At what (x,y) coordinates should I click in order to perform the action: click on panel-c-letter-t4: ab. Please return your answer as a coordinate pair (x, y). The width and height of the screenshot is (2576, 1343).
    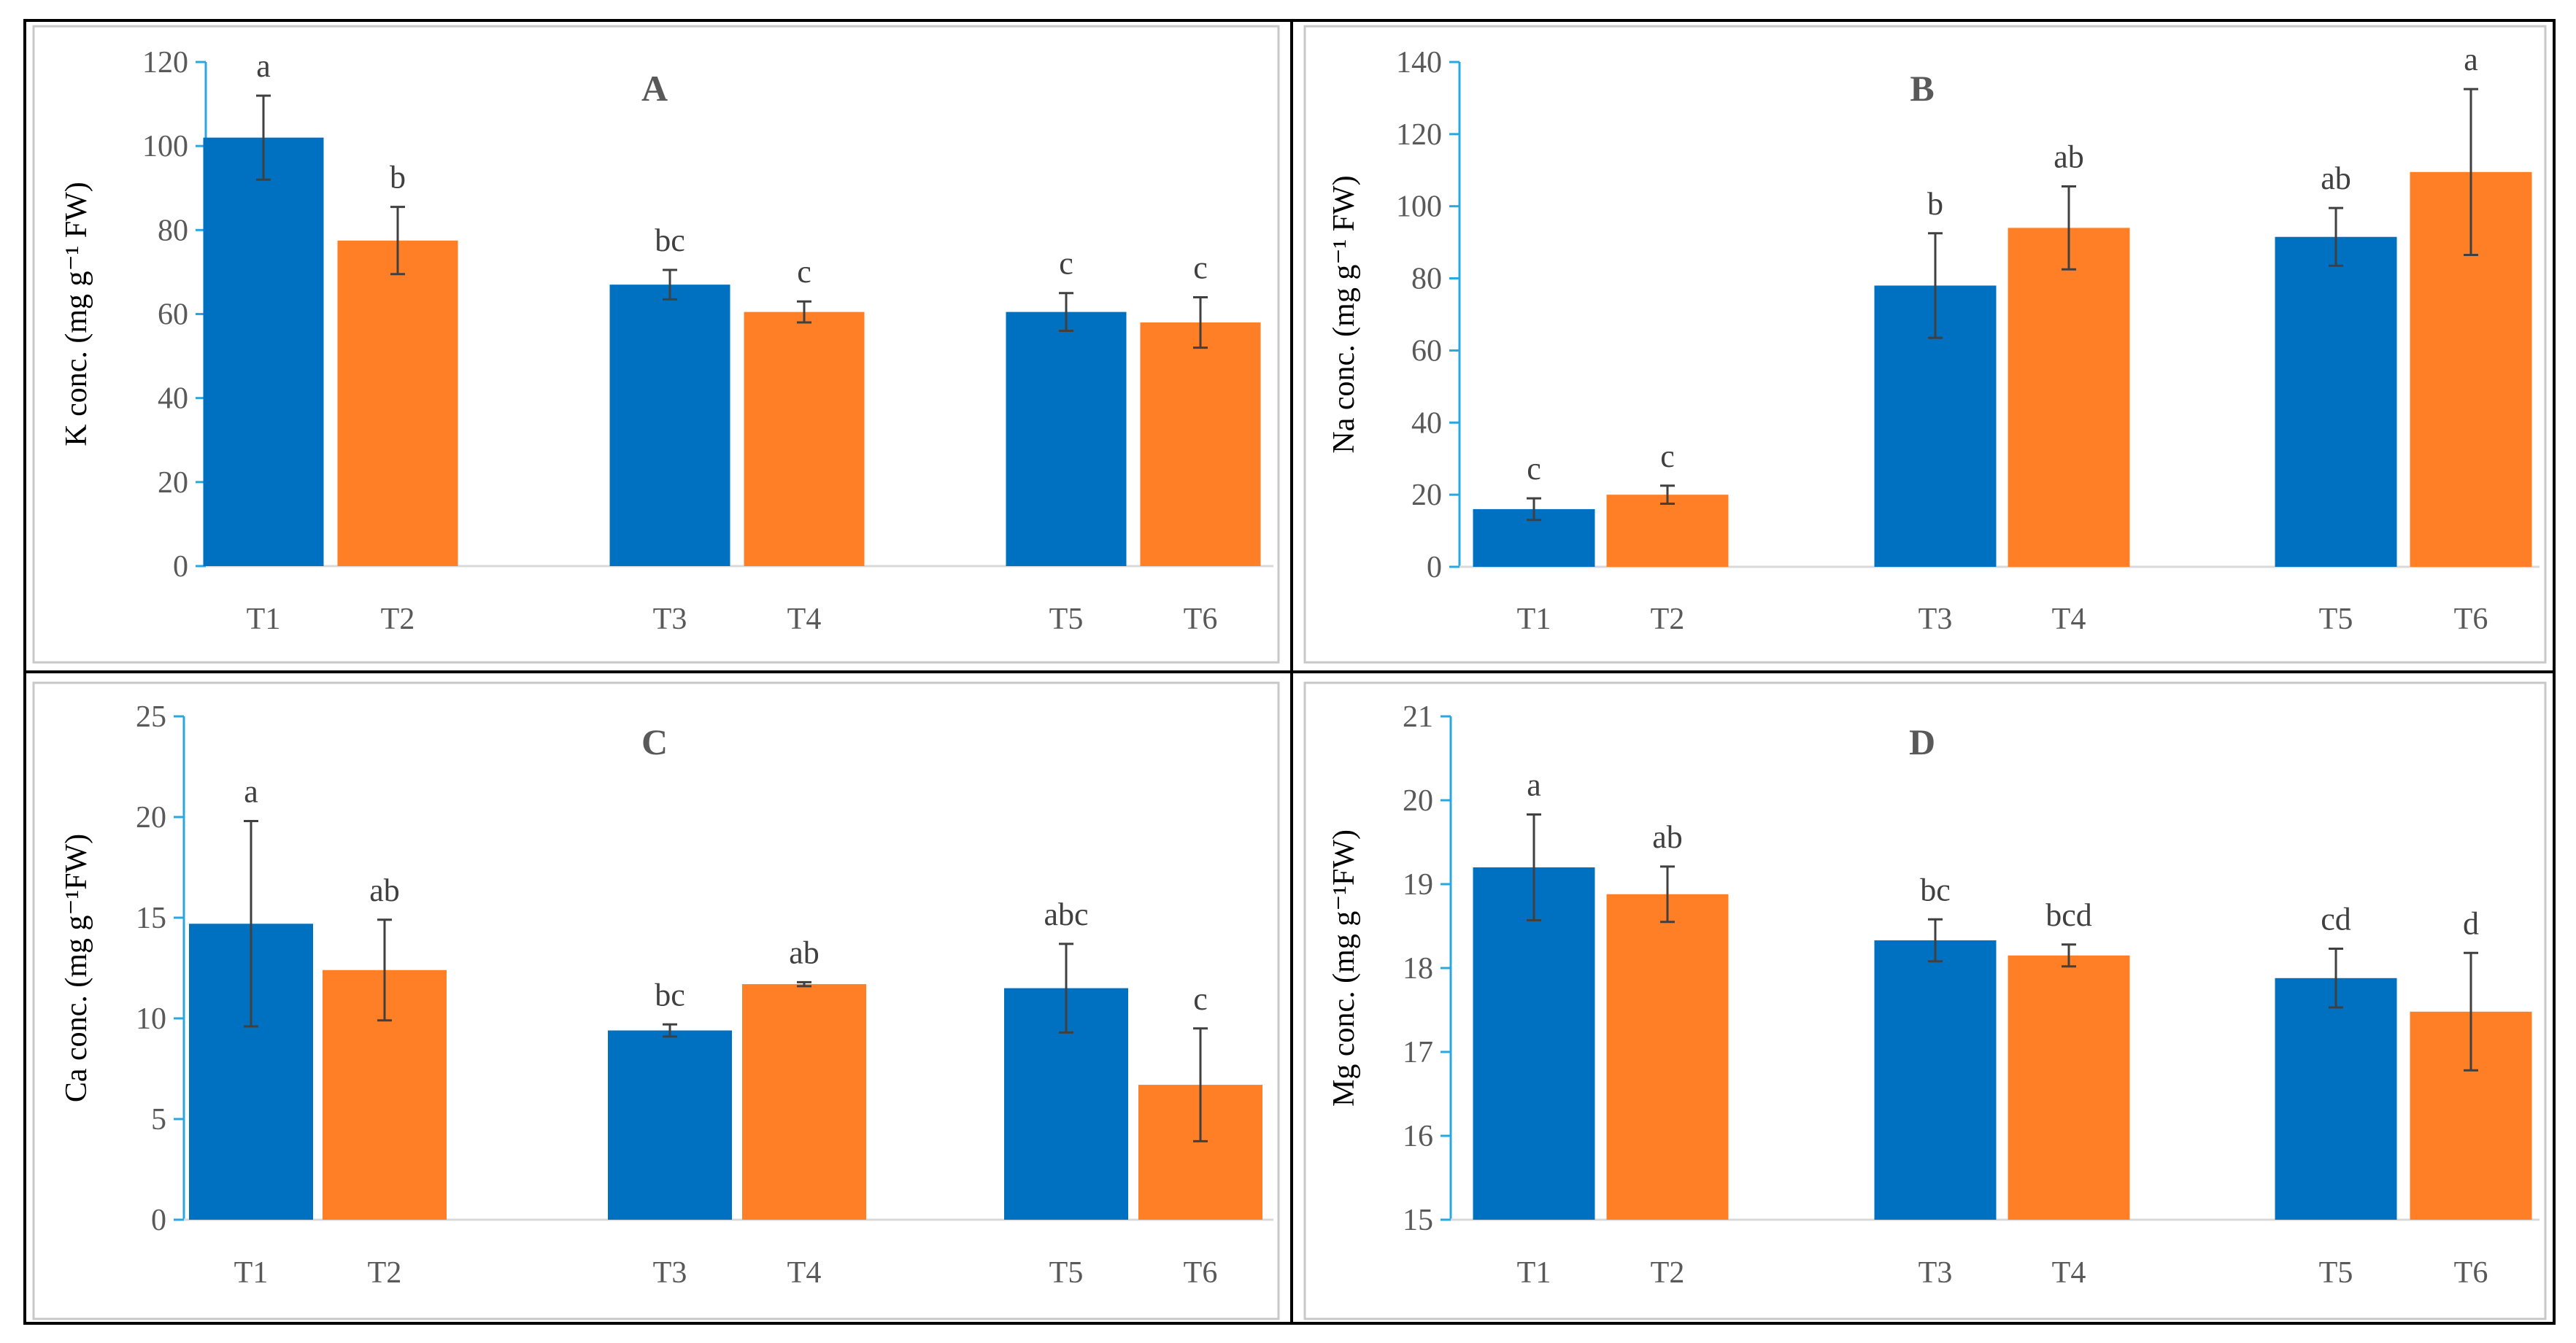
    Looking at the image, I should click on (804, 952).